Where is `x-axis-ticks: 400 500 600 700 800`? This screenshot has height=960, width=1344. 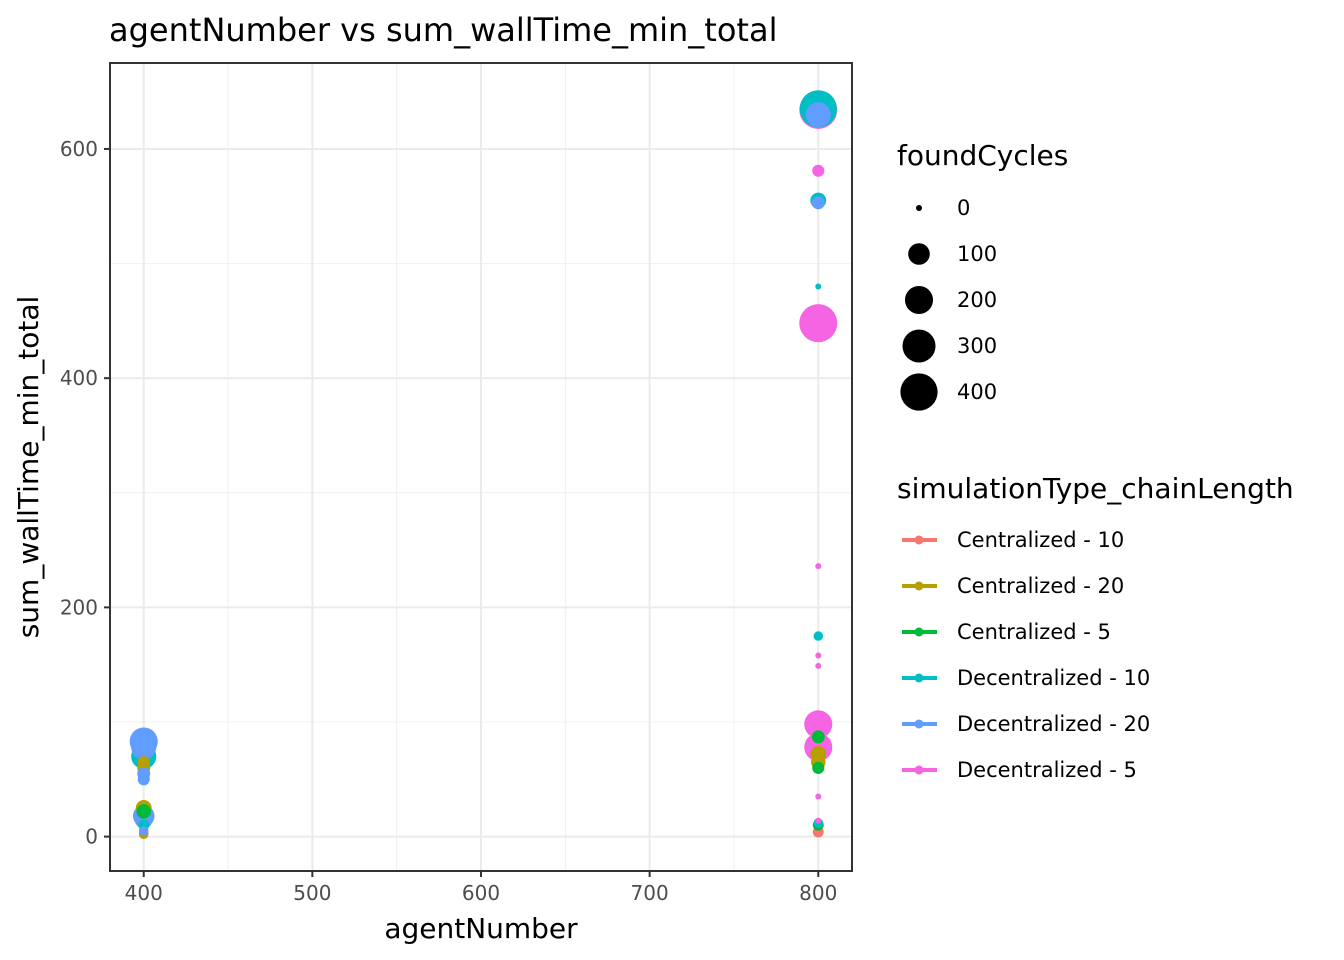
x-axis-ticks: 400 500 600 700 800 is located at coordinates (481, 888).